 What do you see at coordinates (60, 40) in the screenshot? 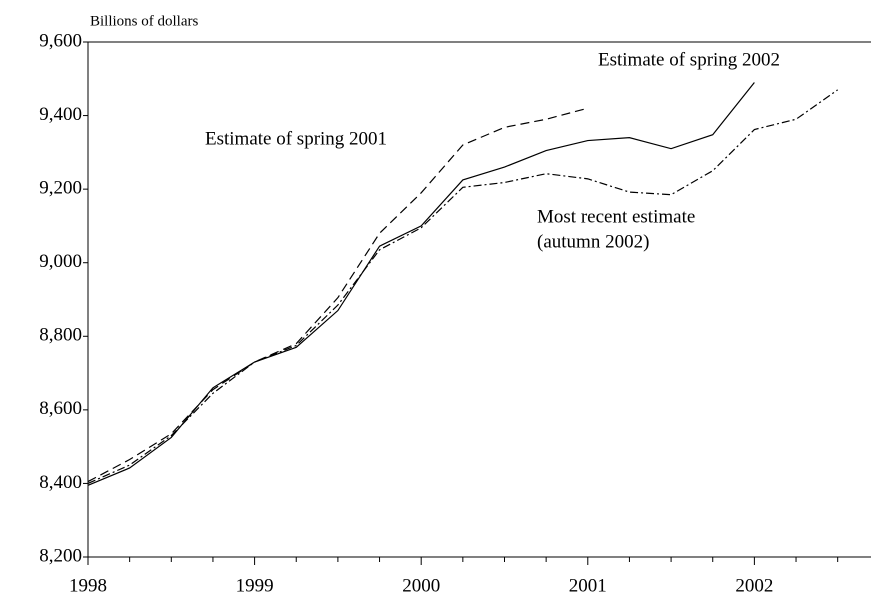
I see `y-tick-label: 9,600` at bounding box center [60, 40].